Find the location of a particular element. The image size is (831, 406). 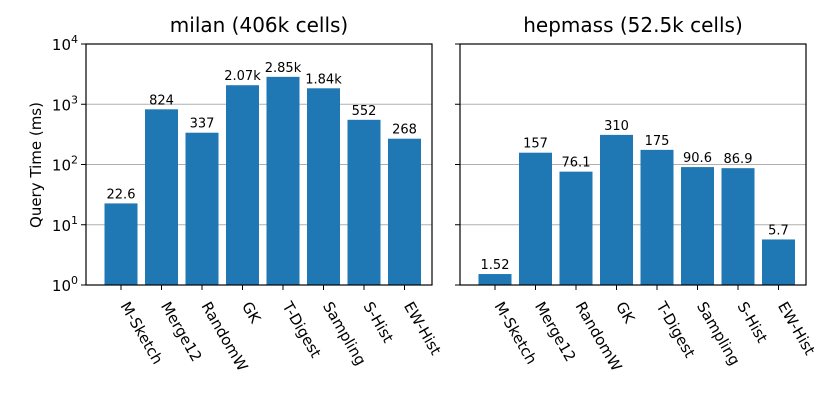

data-label: 175 is located at coordinates (657, 141).